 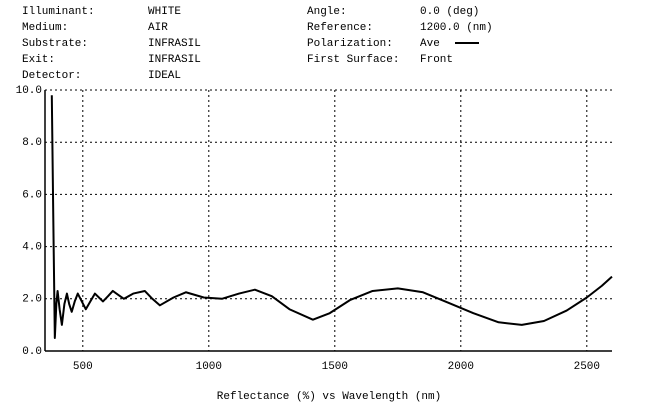 I want to click on y-tick-label: 0.0, so click(x=32, y=352).